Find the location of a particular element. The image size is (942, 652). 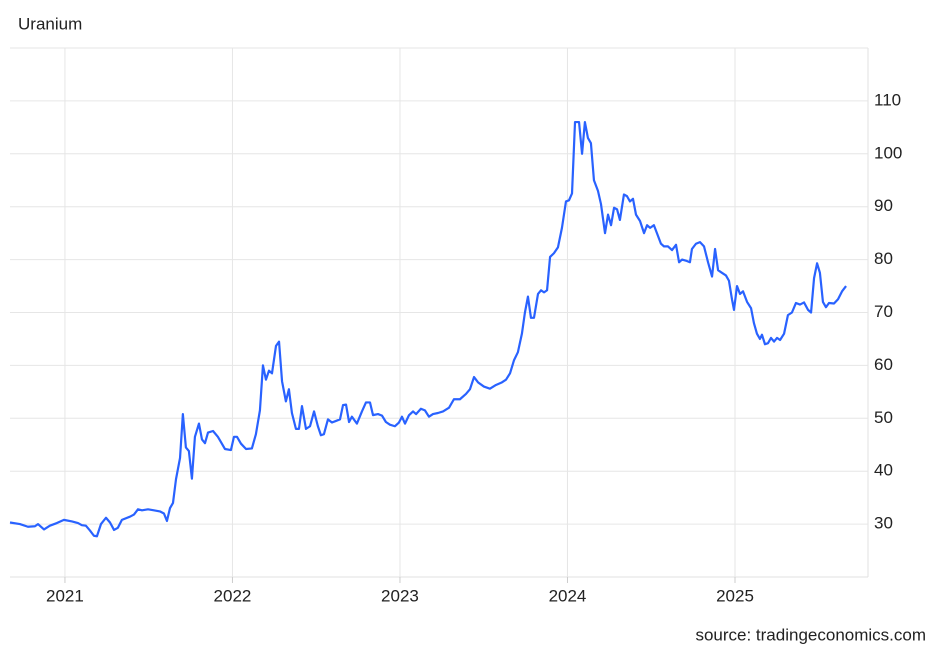

y-tick-label: 110 is located at coordinates (887, 99).